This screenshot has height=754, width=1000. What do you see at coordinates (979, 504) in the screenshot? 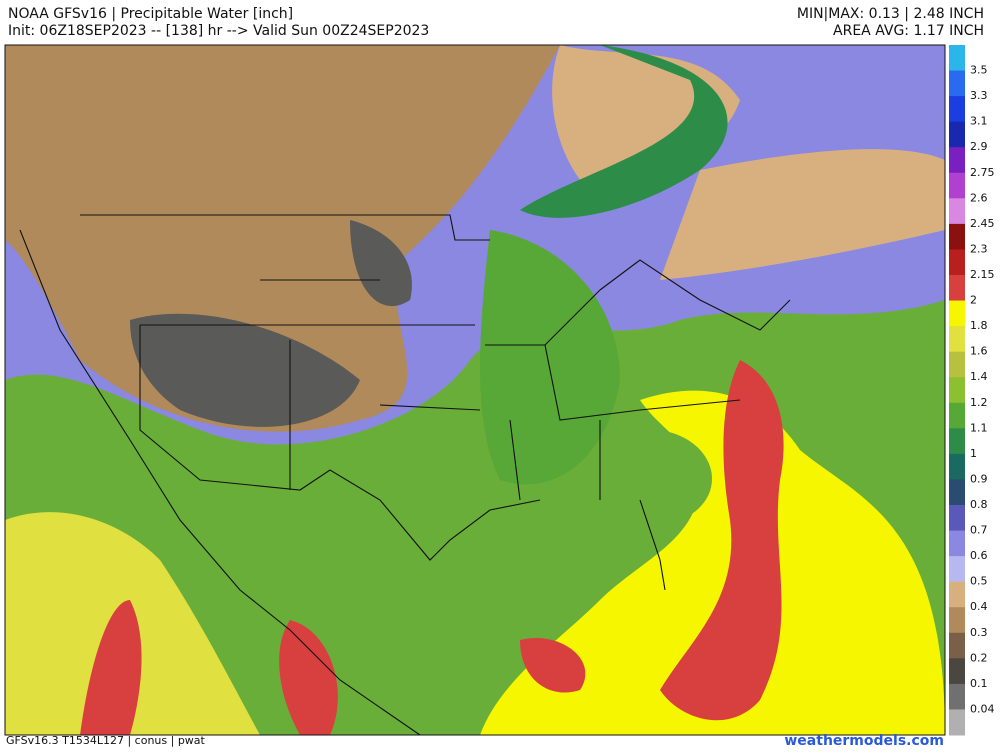
I see `colorbar-label: 0.8` at bounding box center [979, 504].